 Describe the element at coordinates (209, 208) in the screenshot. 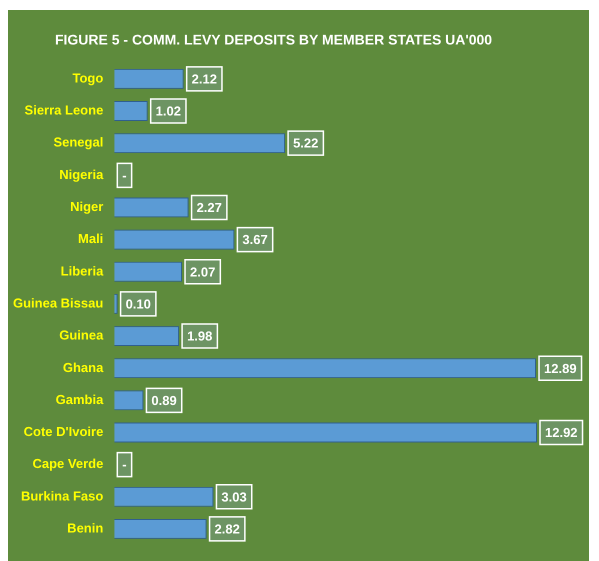

I see `data-label: 2.27` at that location.